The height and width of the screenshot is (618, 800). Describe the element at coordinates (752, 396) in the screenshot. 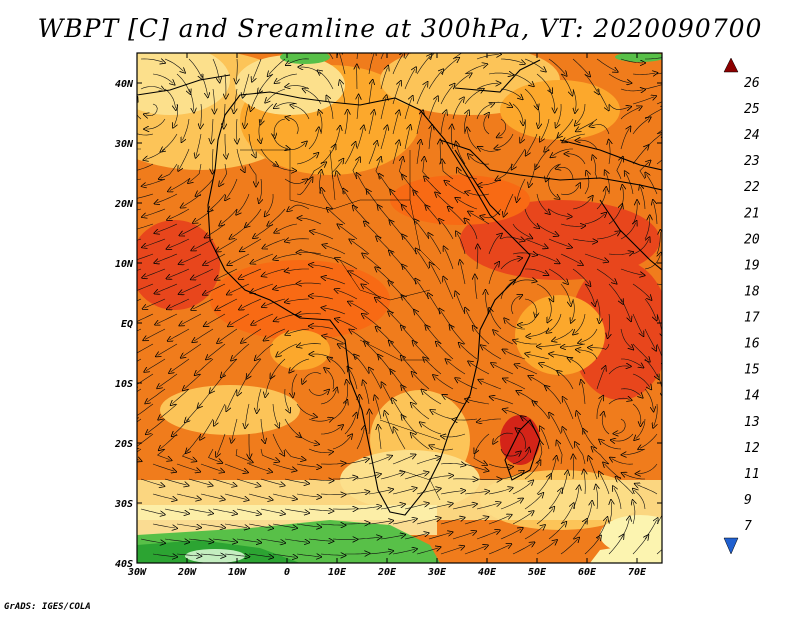

I see `colorbar-label: 14` at that location.